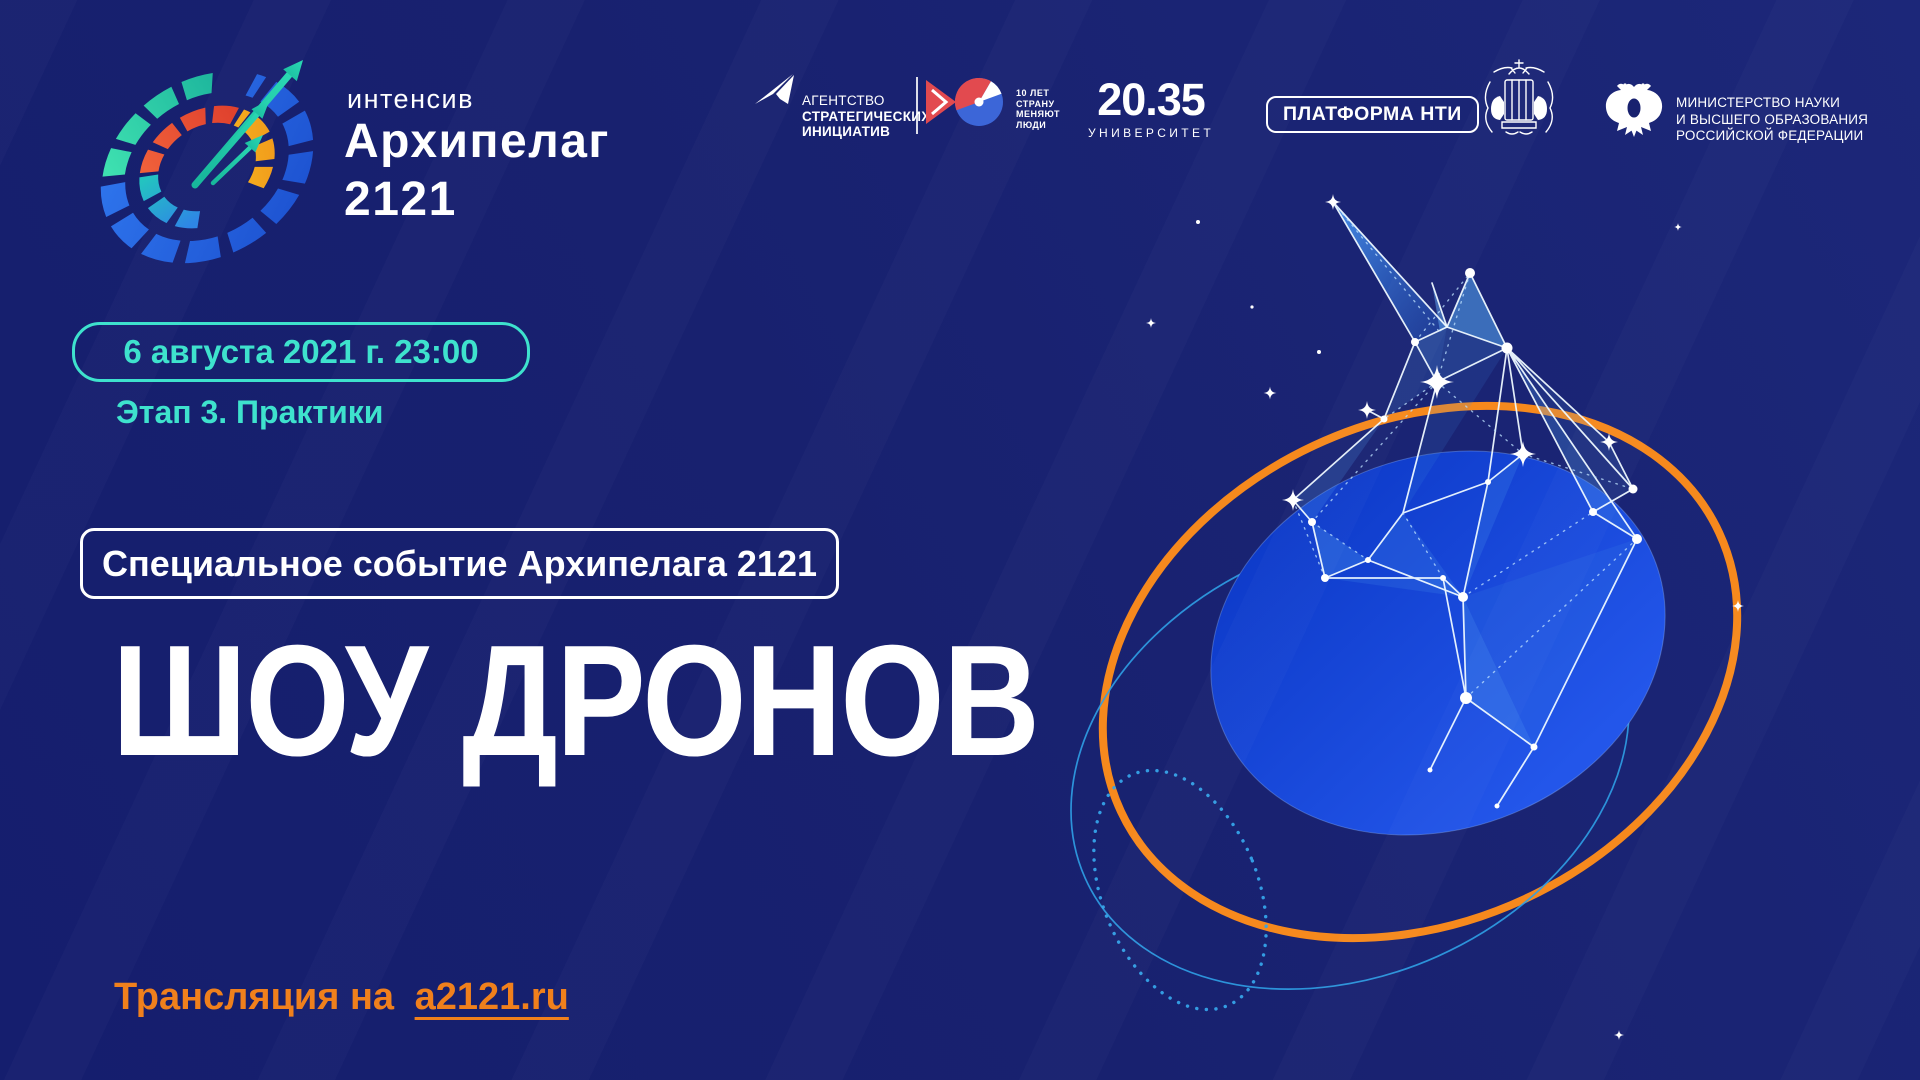 The height and width of the screenshot is (1080, 1920). I want to click on partner-divider, so click(917, 105).